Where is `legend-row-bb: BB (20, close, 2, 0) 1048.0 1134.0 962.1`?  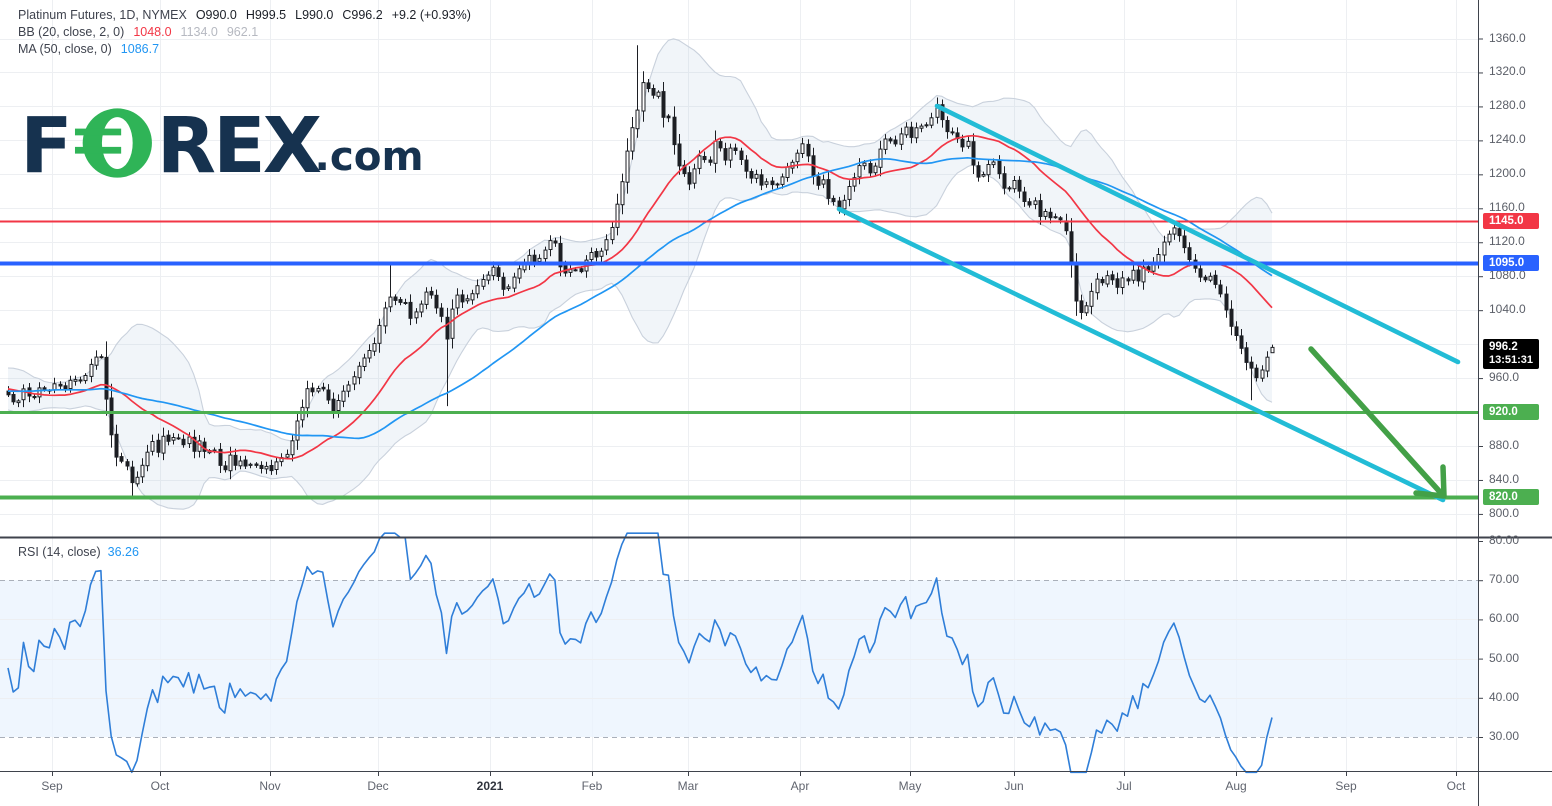 legend-row-bb: BB (20, close, 2, 0) 1048.0 1134.0 962.1 is located at coordinates (253, 32).